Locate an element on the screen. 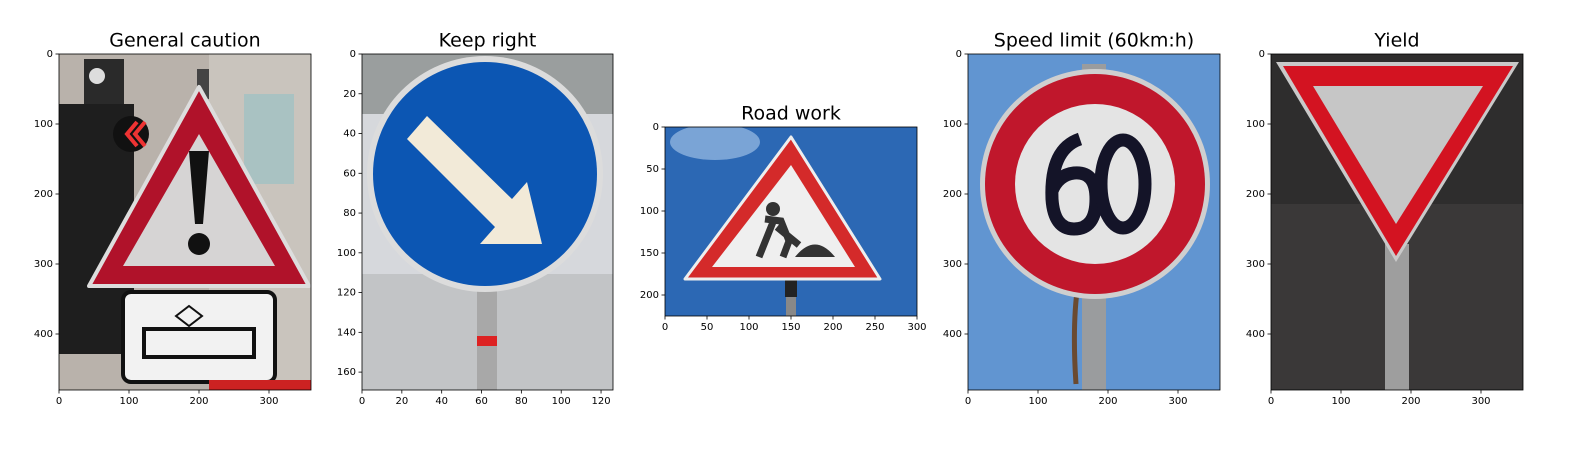 The image size is (1592, 450). y-tick-label: 50 is located at coordinates (652, 169).